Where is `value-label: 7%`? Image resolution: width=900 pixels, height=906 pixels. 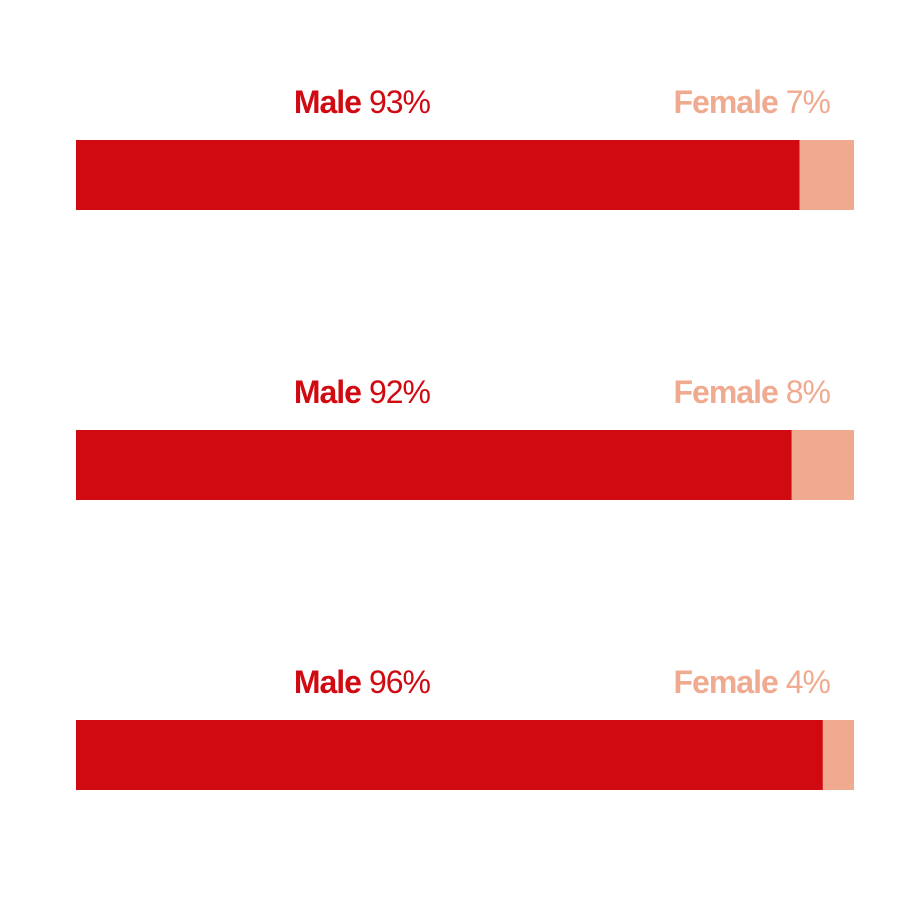
value-label: 7% is located at coordinates (808, 102).